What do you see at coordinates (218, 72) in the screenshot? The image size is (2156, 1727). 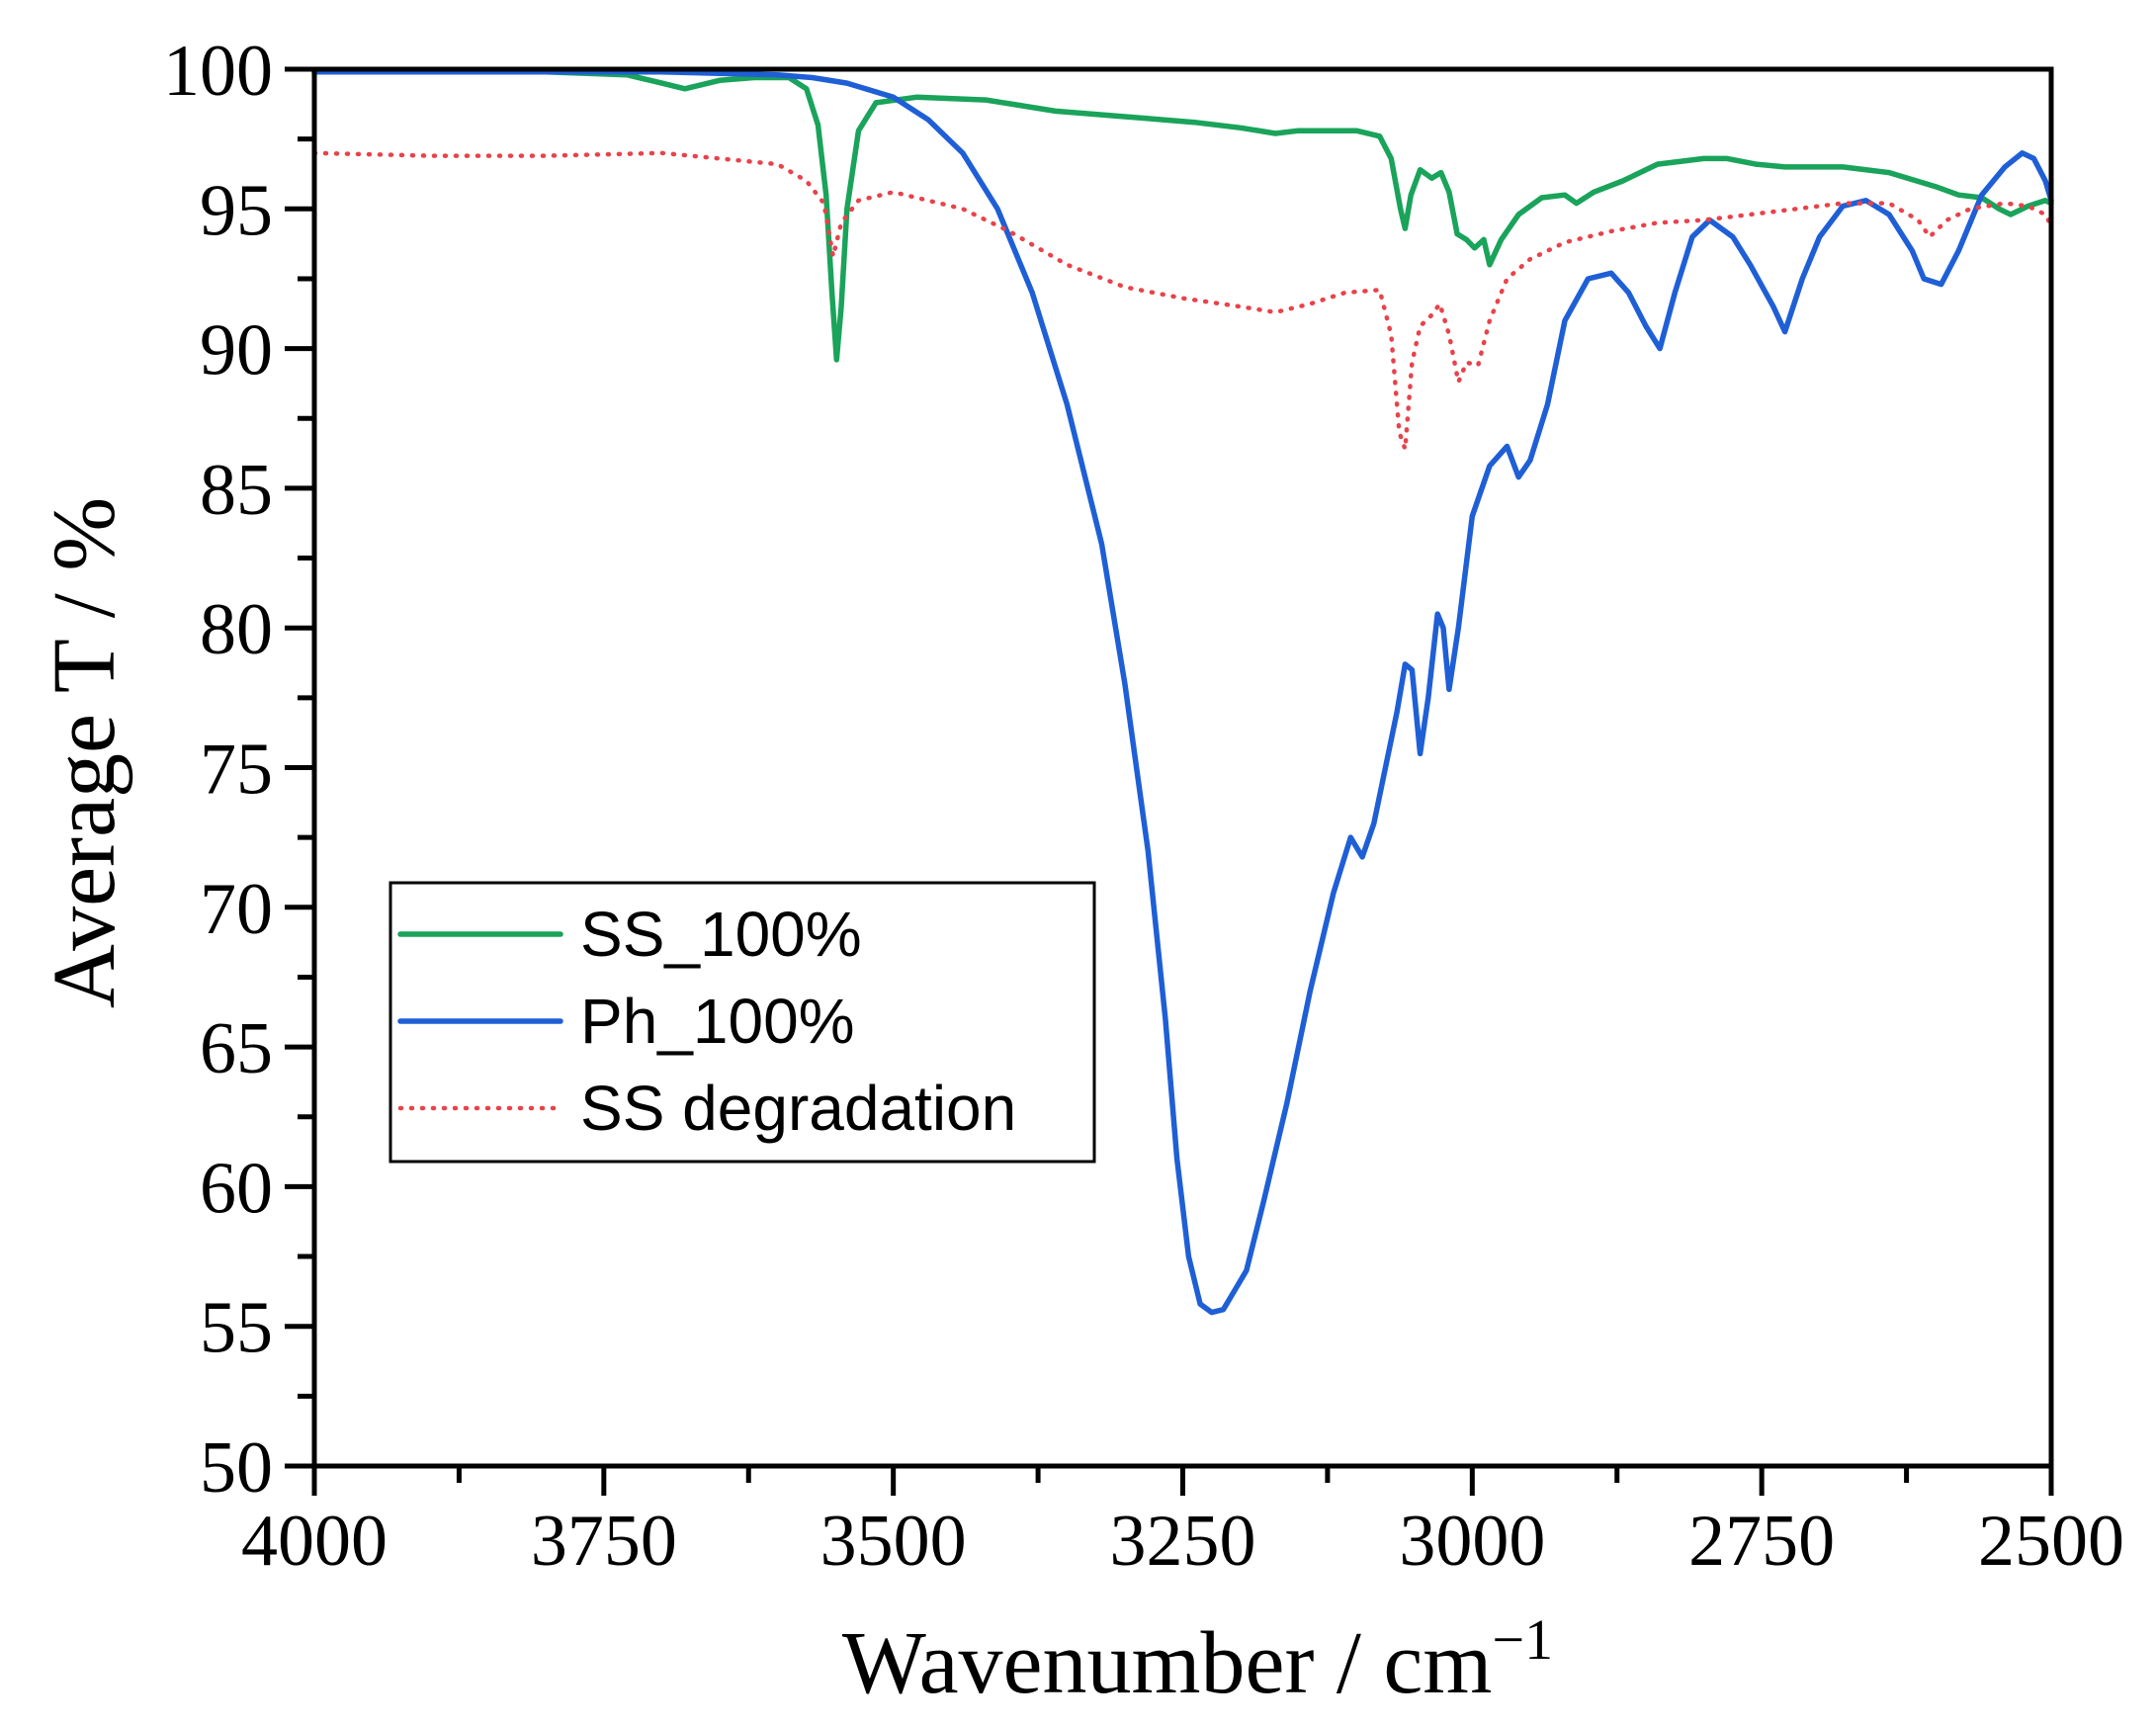 I see `y-tick-label: 100` at bounding box center [218, 72].